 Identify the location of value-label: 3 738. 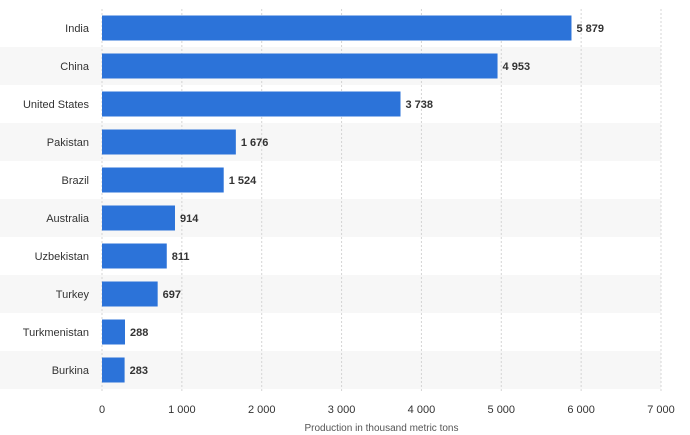
(420, 105).